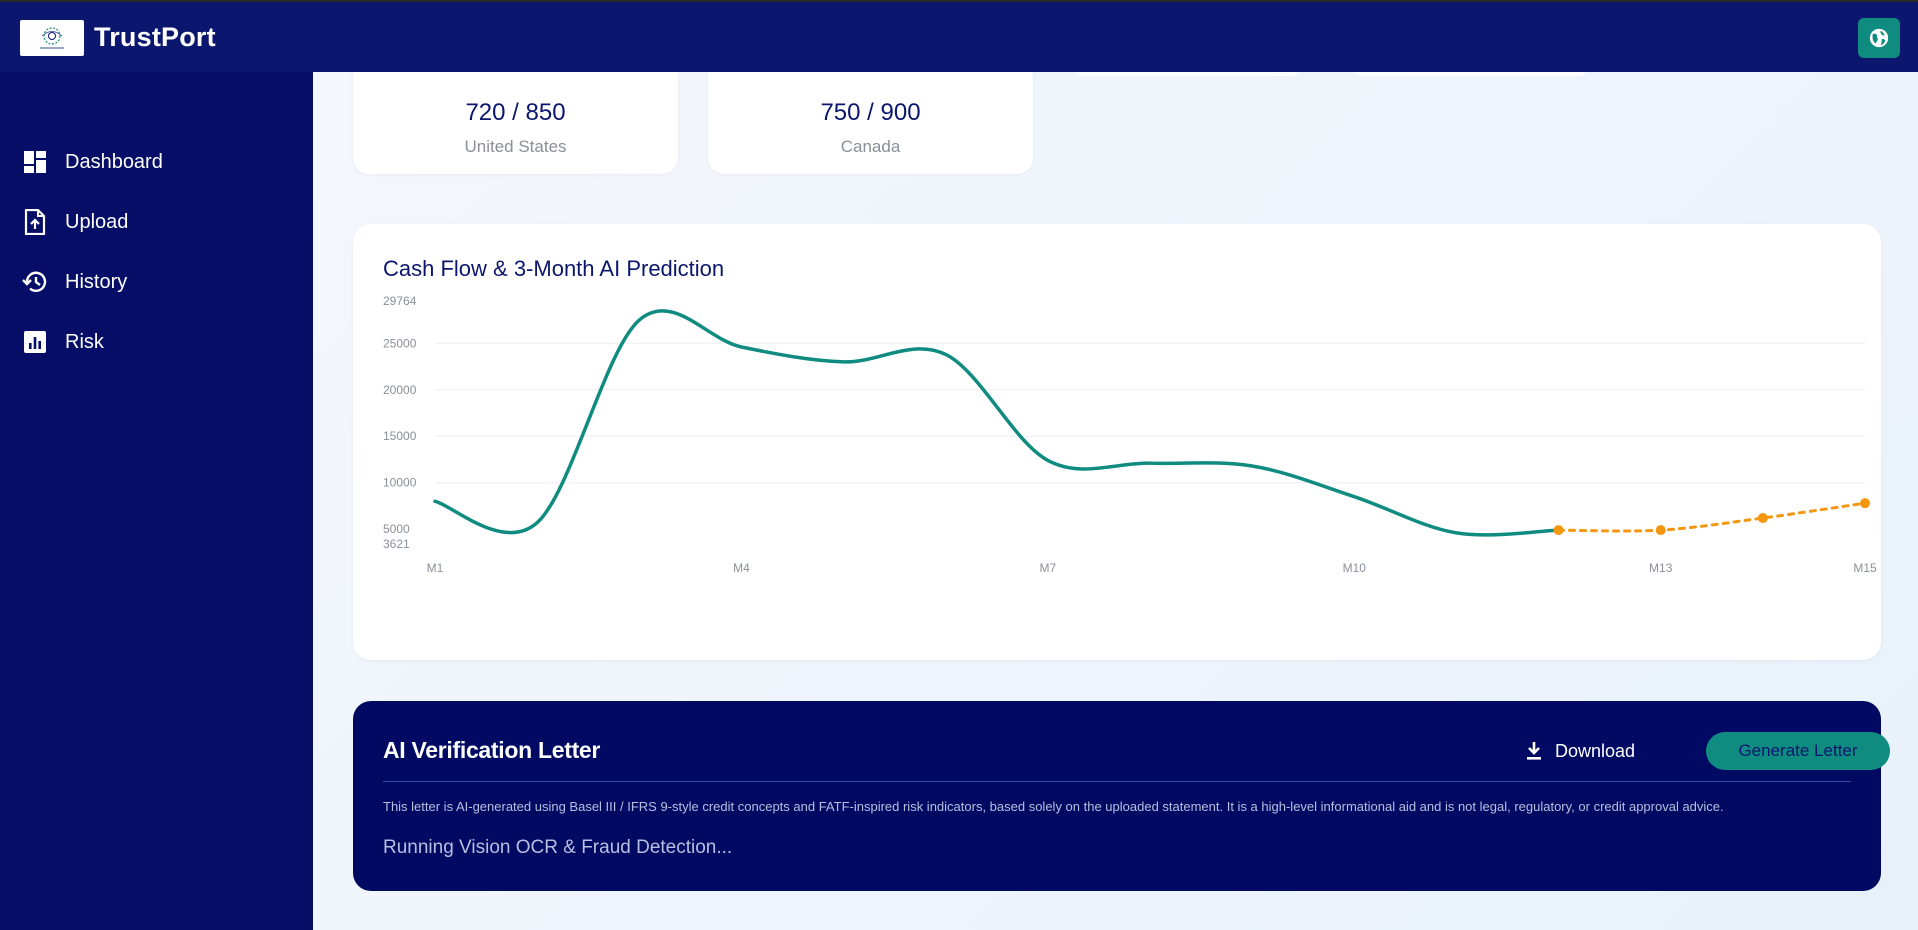  Describe the element at coordinates (1661, 568) in the screenshot. I see `x-tick-label: M13` at that location.